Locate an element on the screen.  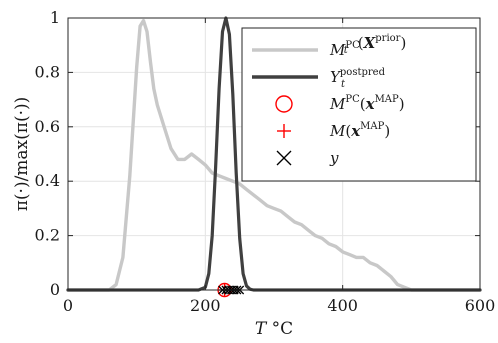
legend-item-prior: MPCt (Xprior) is located at coordinates (329, 46).